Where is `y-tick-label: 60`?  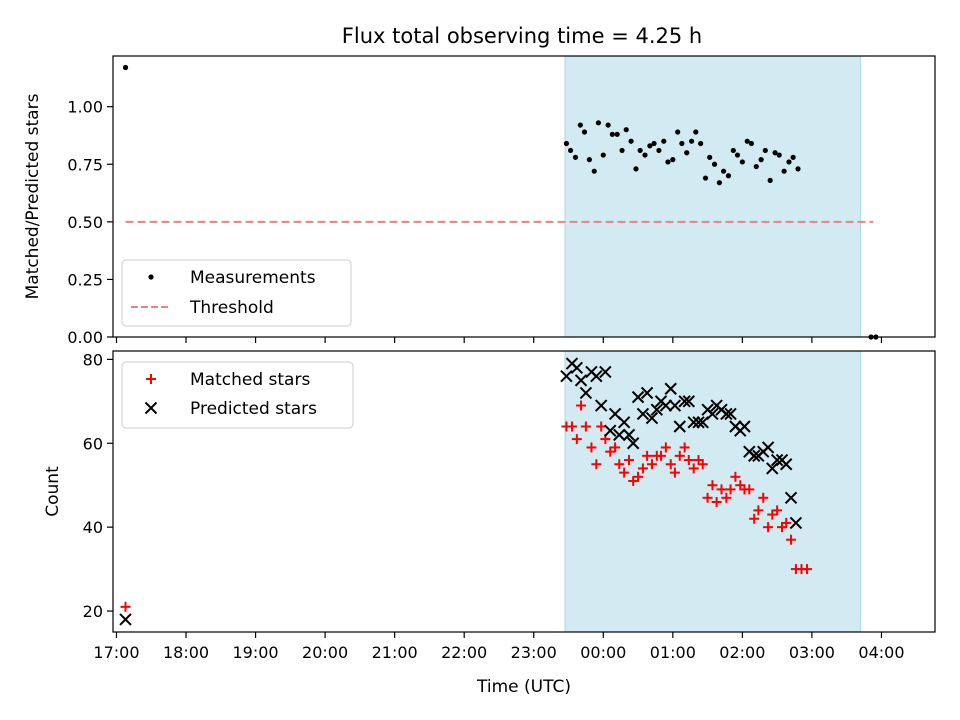
y-tick-label: 60 is located at coordinates (93, 443).